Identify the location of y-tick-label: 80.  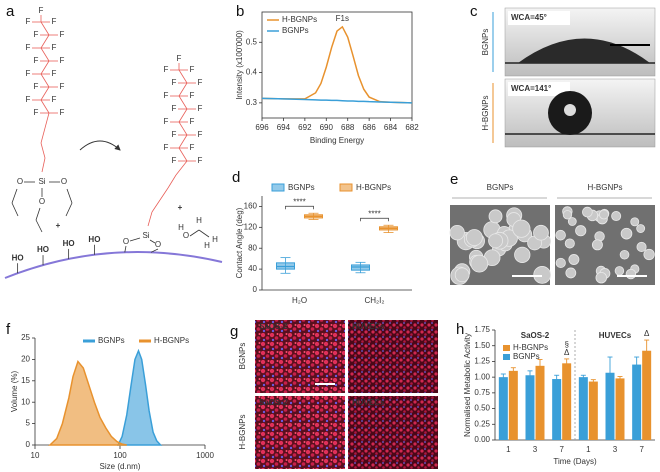
(252, 247).